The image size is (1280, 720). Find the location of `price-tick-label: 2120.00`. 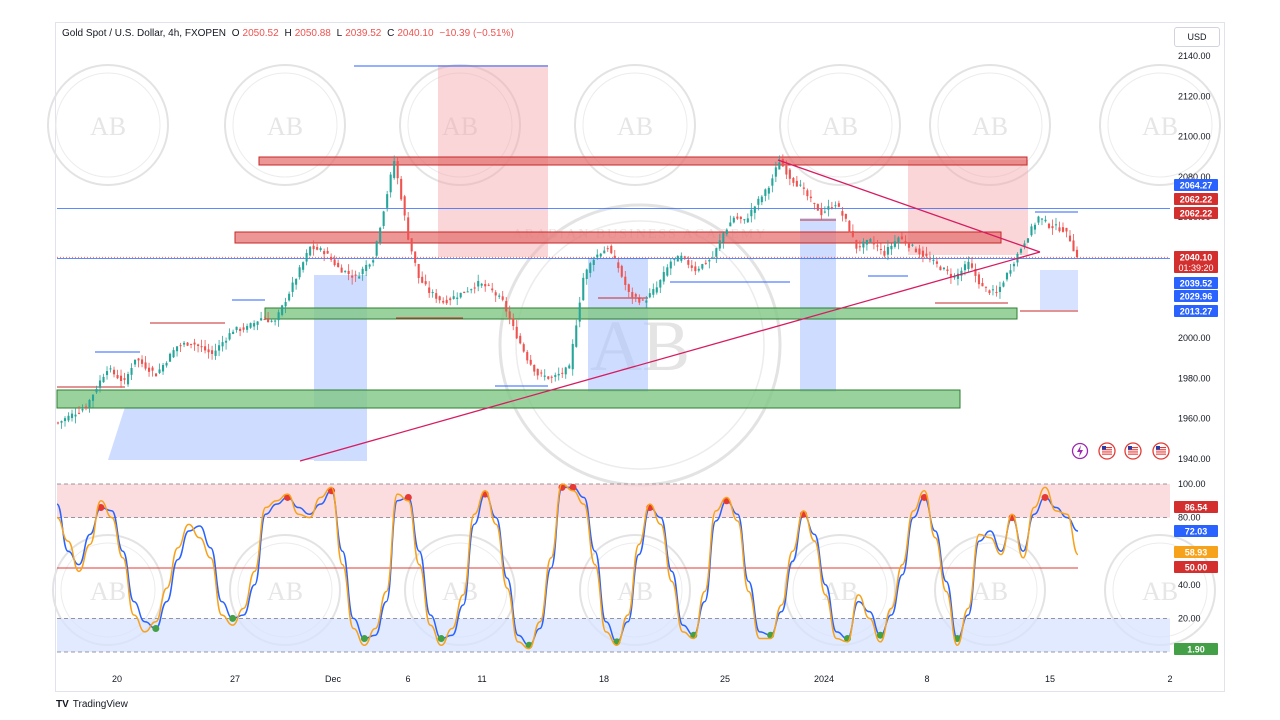

price-tick-label: 2120.00 is located at coordinates (1194, 96).